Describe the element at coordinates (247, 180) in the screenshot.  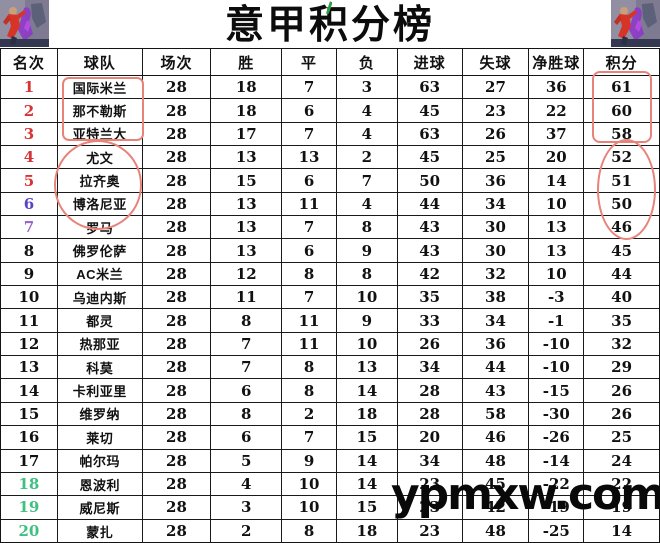
I see `won-cell: 15` at that location.